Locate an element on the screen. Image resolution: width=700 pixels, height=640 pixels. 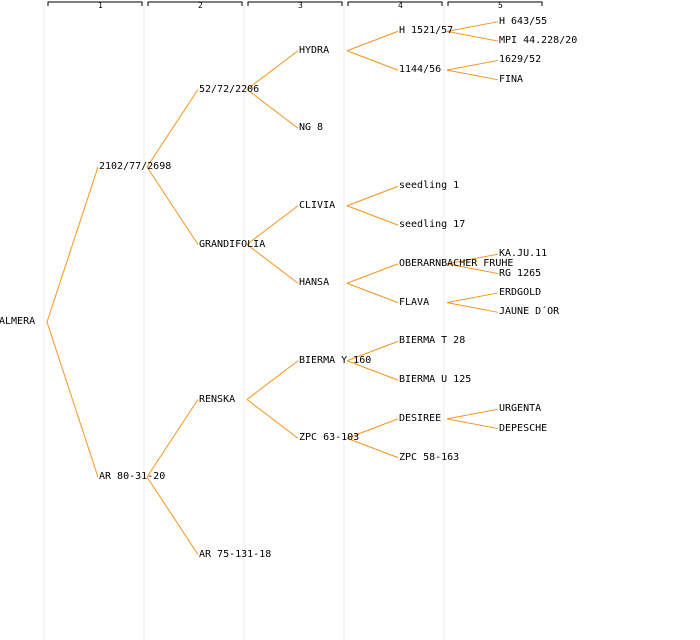
pedigree-node: BIERMA U 125 is located at coordinates (435, 380).